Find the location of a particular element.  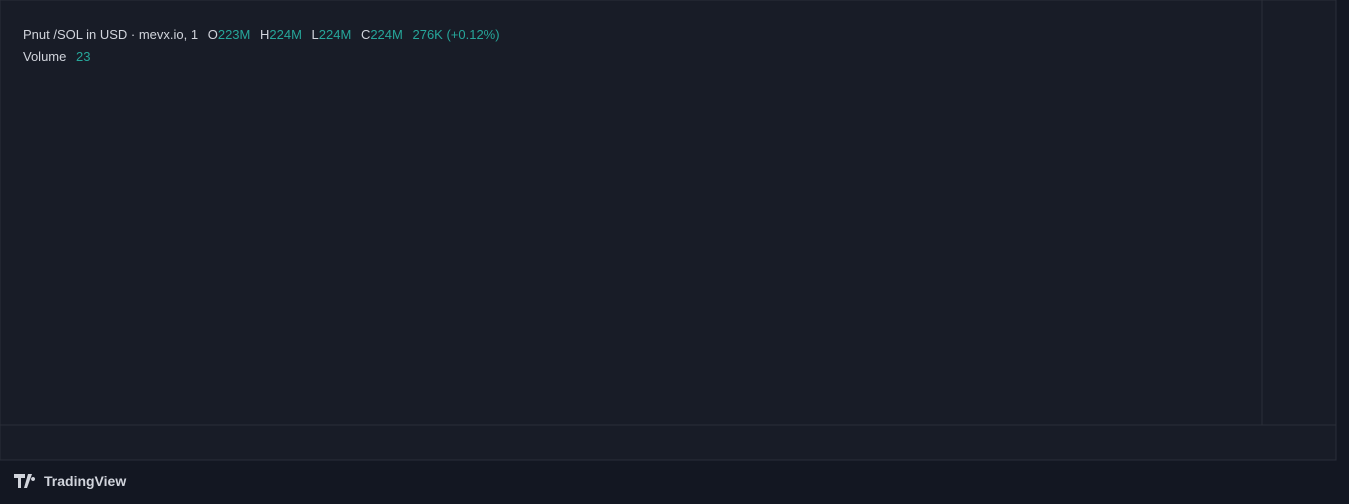

c-value: 224M is located at coordinates (386, 34).